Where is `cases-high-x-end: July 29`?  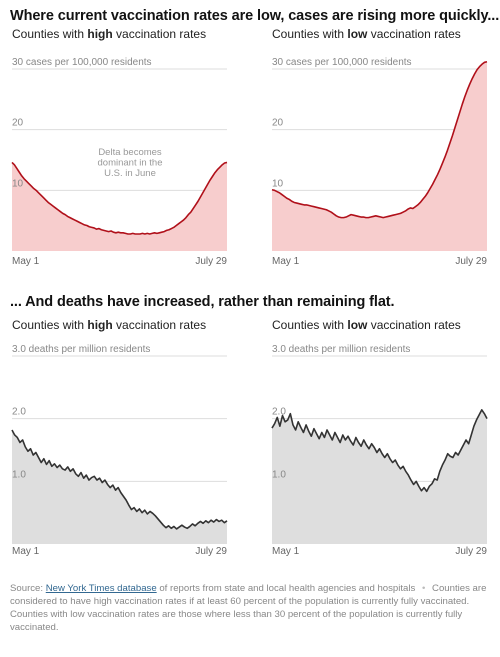 cases-high-x-end: July 29 is located at coordinates (211, 261).